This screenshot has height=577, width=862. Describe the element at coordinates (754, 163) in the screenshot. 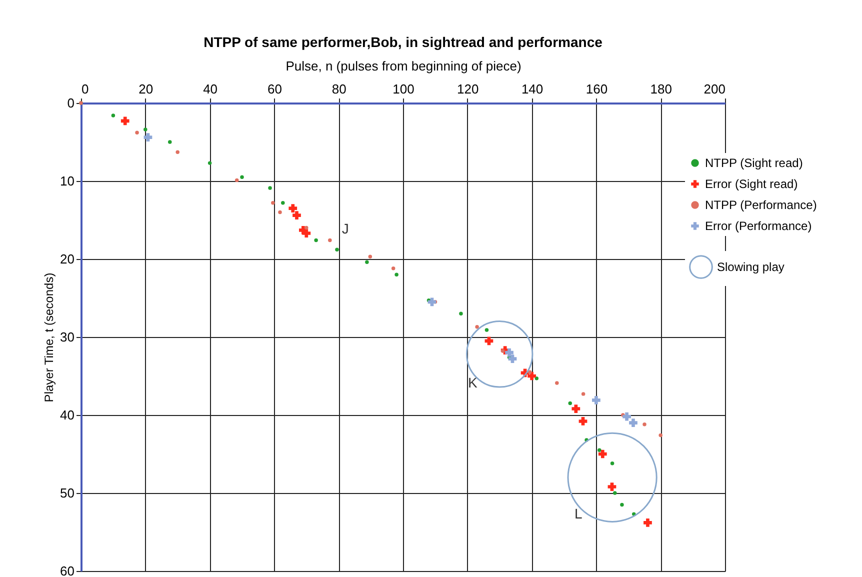

I see `legend-label: NTPP (Sight read)` at that location.